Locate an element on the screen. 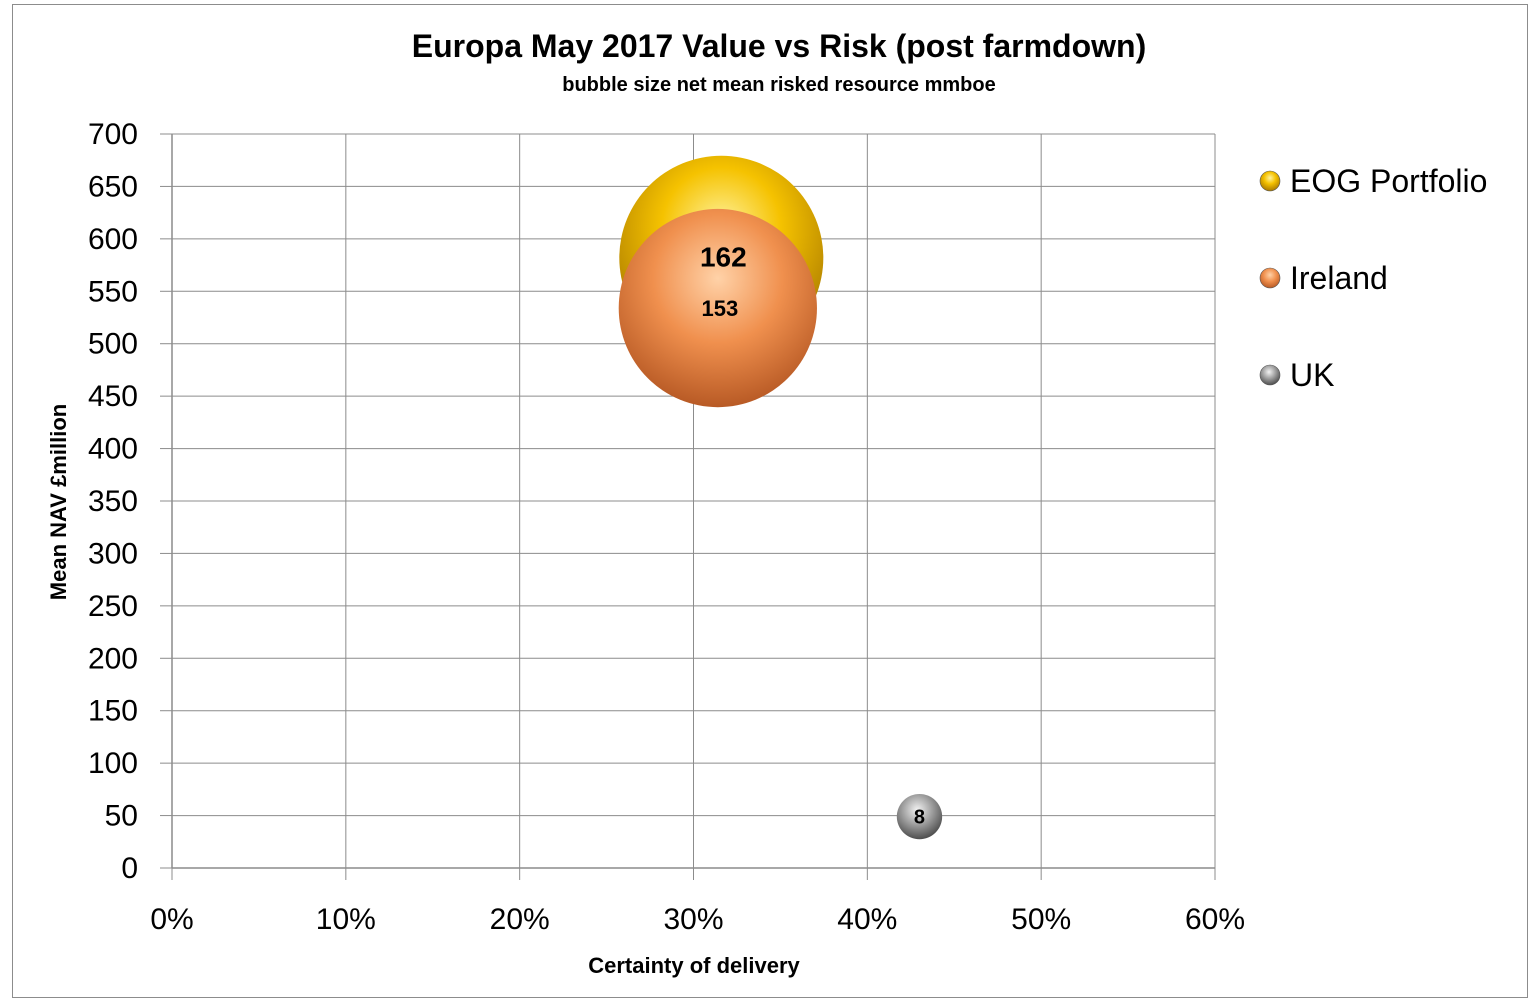  x-tick-label: 0% is located at coordinates (171, 919).